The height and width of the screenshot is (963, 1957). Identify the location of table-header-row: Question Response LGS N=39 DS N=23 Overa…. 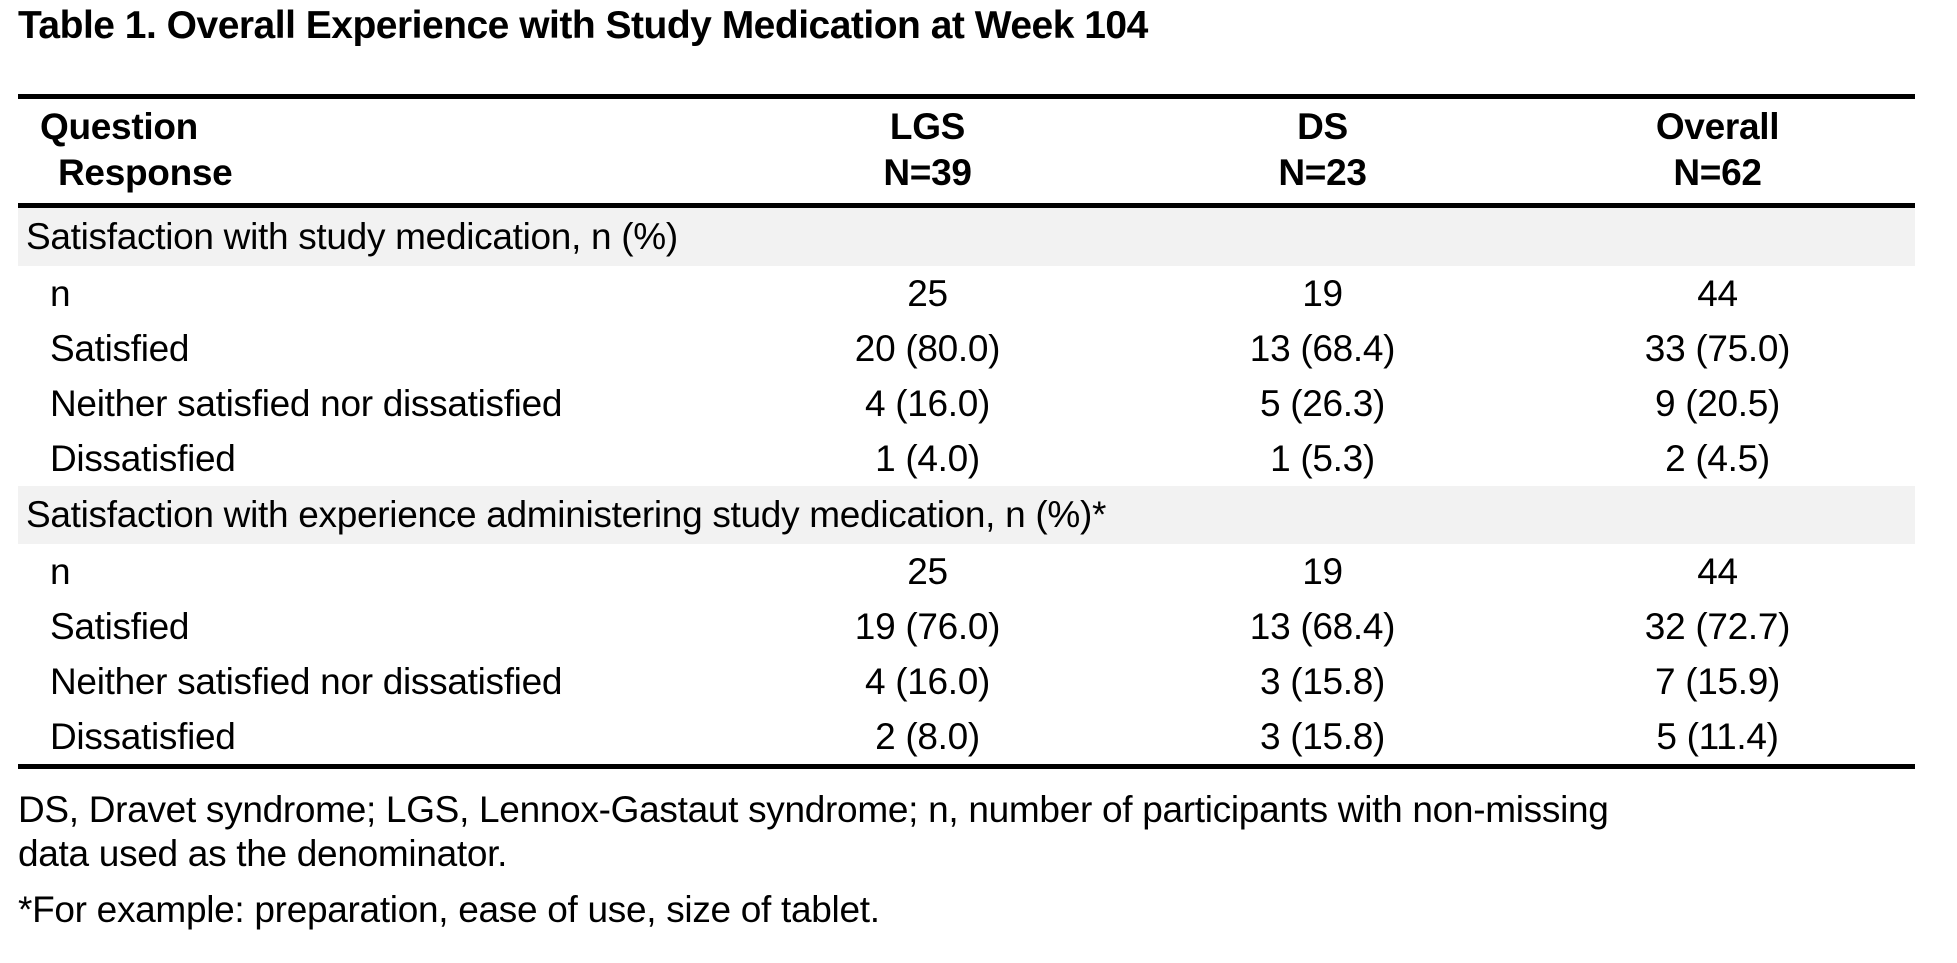
(966, 153).